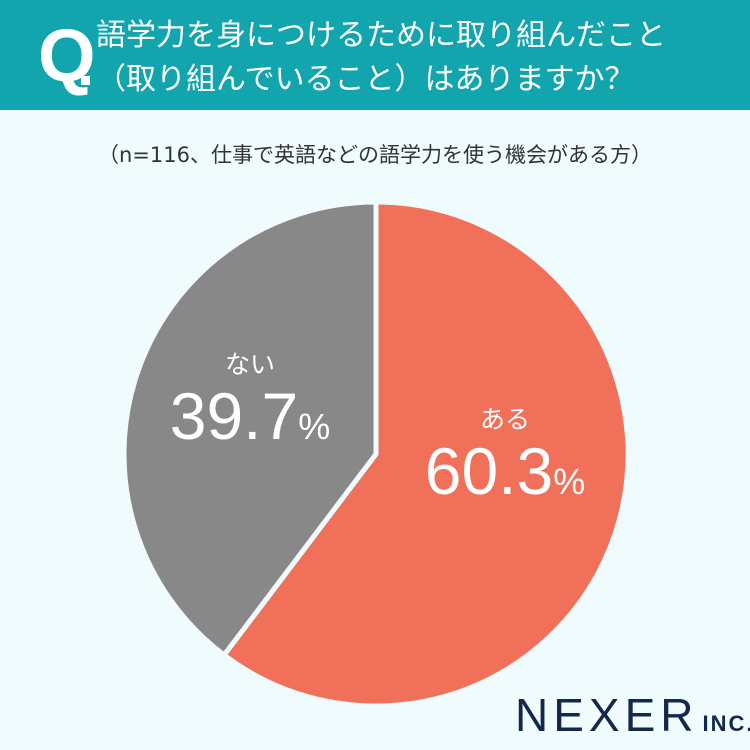 The height and width of the screenshot is (750, 750). What do you see at coordinates (505, 471) in the screenshot?
I see `label-yes-value: 60.3%` at bounding box center [505, 471].